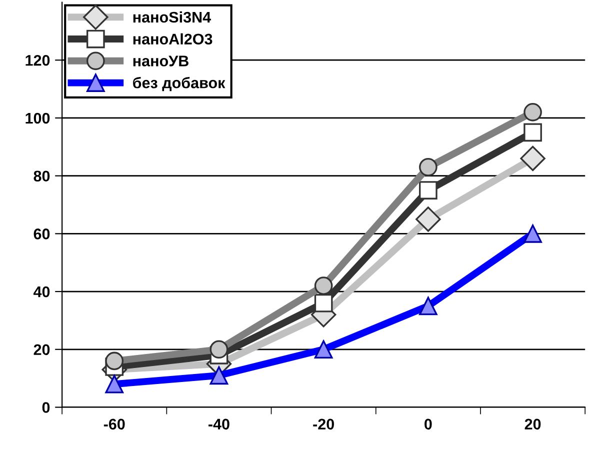  Describe the element at coordinates (172, 17) in the screenshot. I see `legend-label: наноSi3N4` at that location.